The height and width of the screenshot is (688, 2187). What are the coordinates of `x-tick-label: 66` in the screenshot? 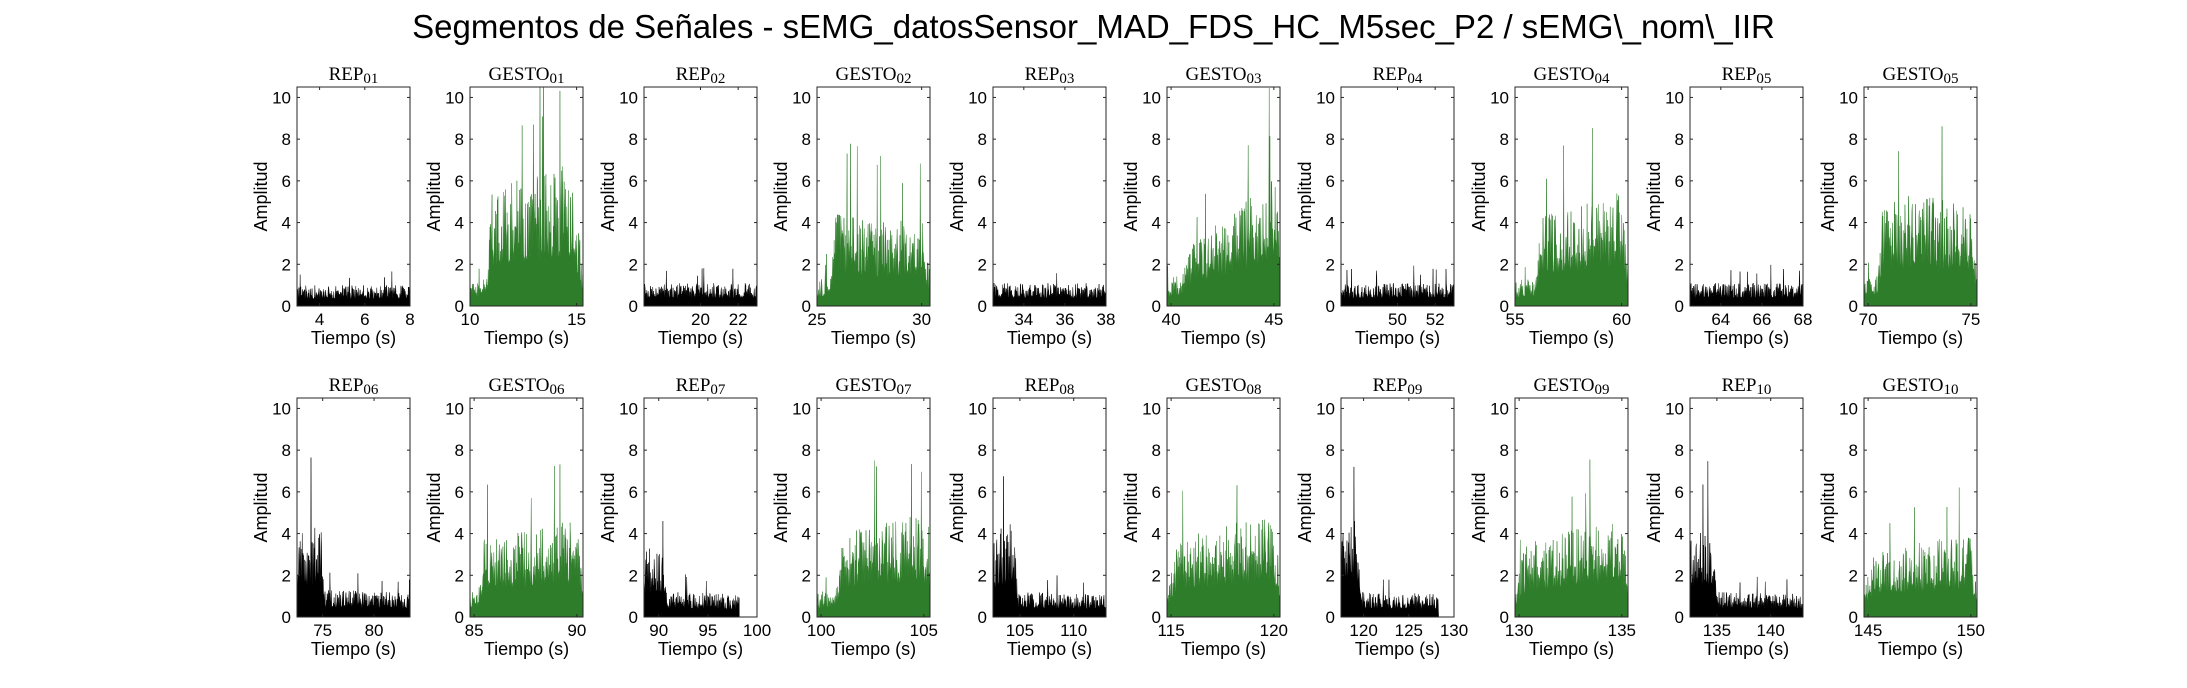 It's located at (1761, 319).